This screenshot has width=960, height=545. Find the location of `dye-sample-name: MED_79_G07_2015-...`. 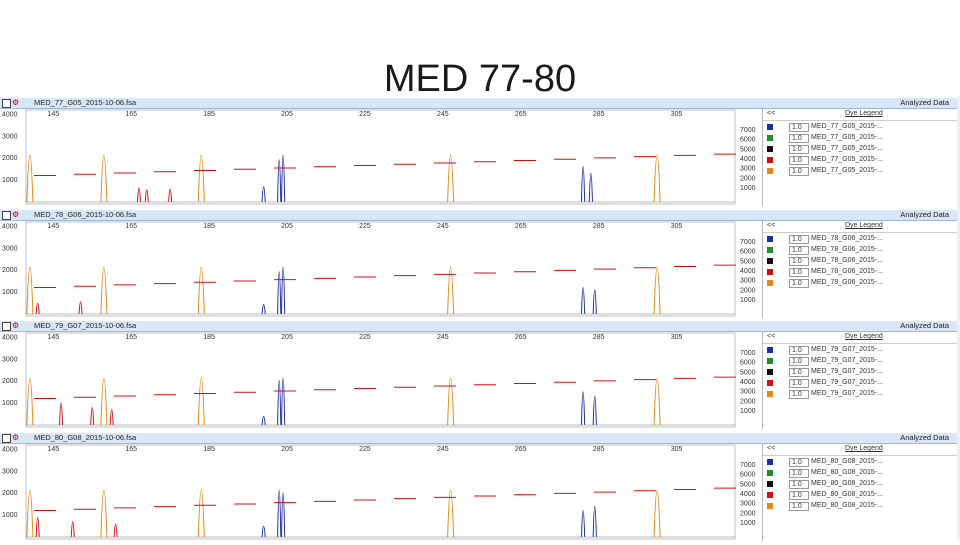

dye-sample-name: MED_79_G07_2015-... is located at coordinates (847, 349).